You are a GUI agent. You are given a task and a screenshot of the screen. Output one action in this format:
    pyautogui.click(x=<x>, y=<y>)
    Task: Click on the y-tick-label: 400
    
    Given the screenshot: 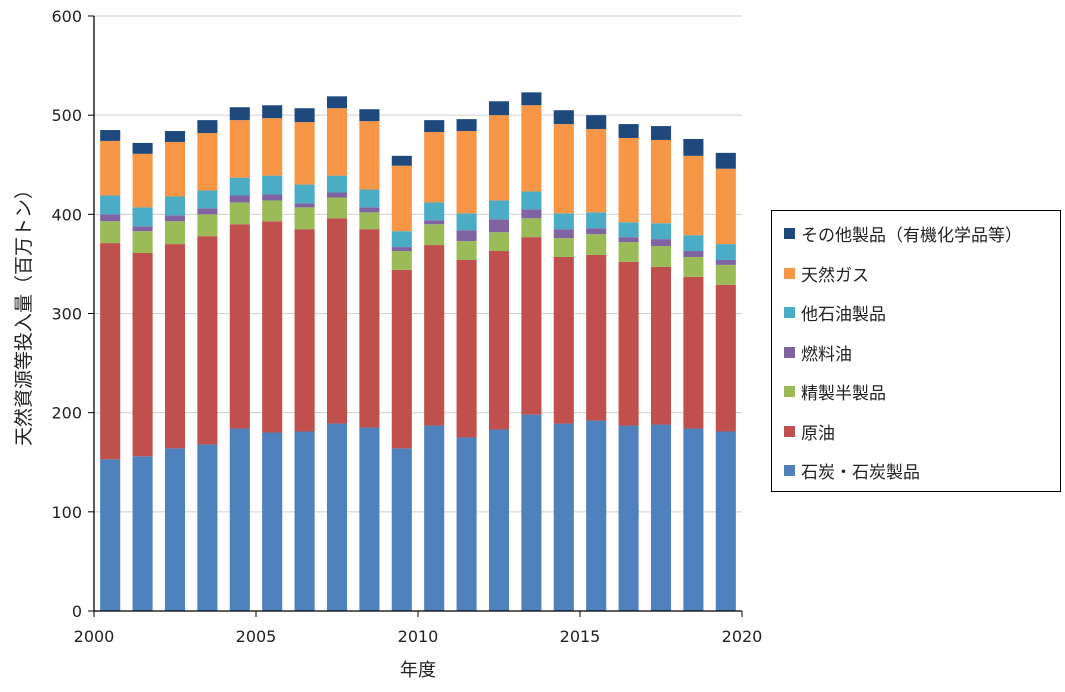 What is the action you would take?
    pyautogui.click(x=66, y=214)
    